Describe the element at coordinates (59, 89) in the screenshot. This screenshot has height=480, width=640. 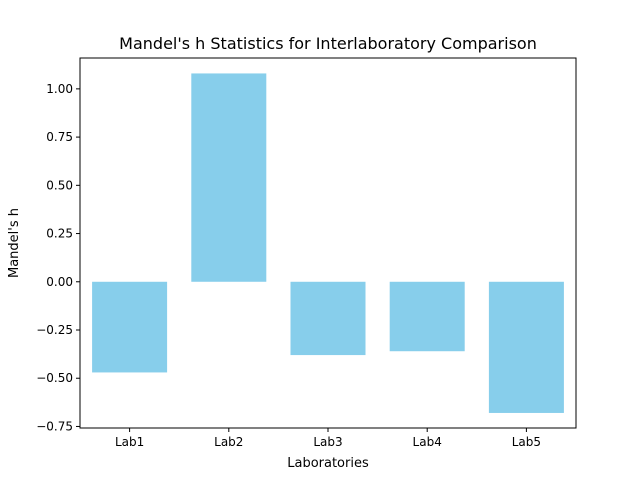
I see `y-tick-label: 1.00` at that location.